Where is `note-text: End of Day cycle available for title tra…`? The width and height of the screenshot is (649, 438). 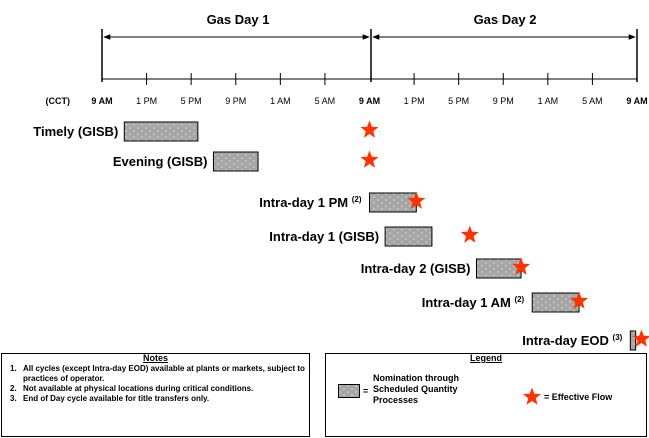
note-text: End of Day cycle available for title tra… is located at coordinates (116, 398).